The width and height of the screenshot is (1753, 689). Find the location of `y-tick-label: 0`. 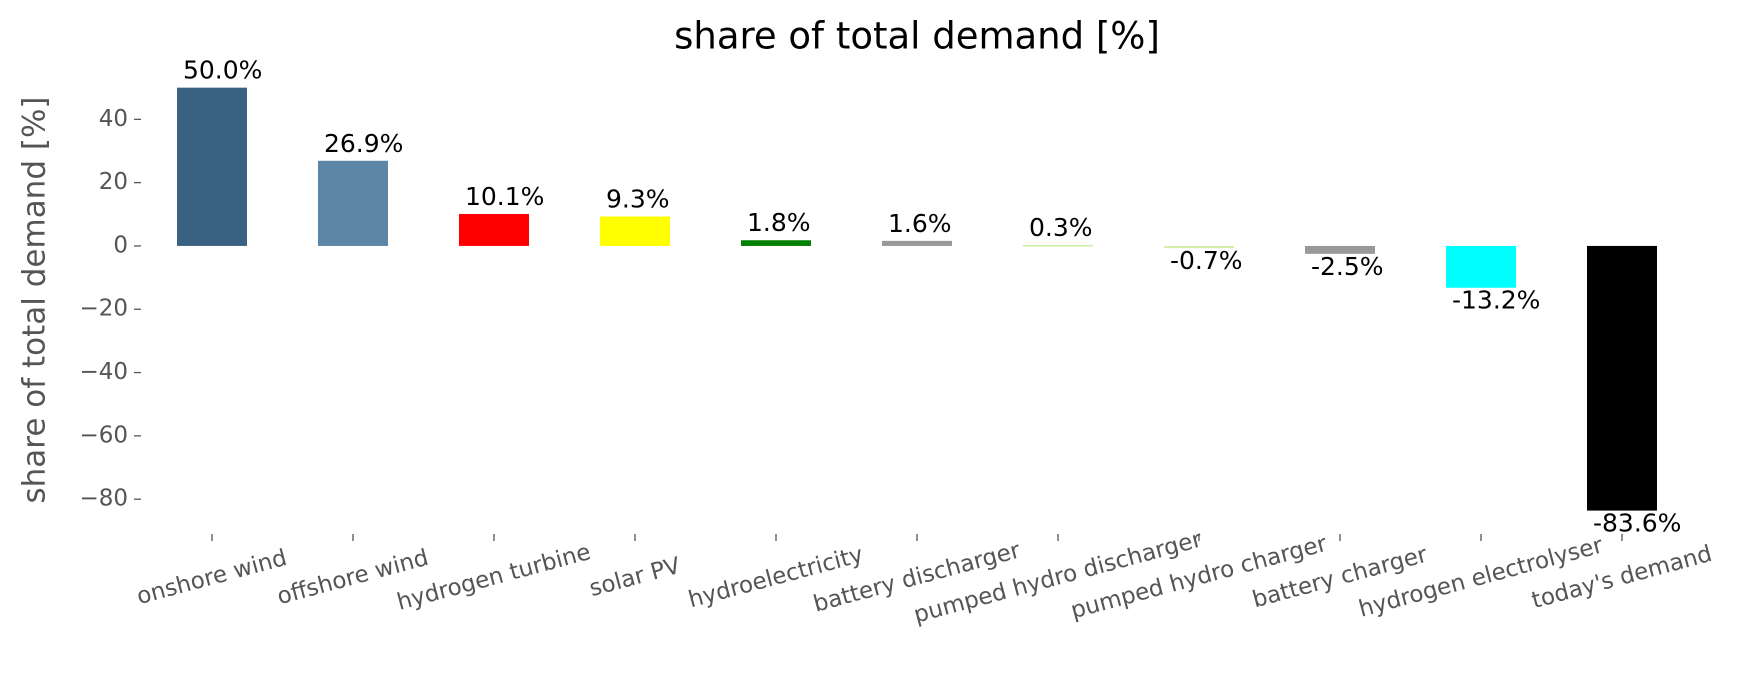

y-tick-label: 0 is located at coordinates (120, 245).